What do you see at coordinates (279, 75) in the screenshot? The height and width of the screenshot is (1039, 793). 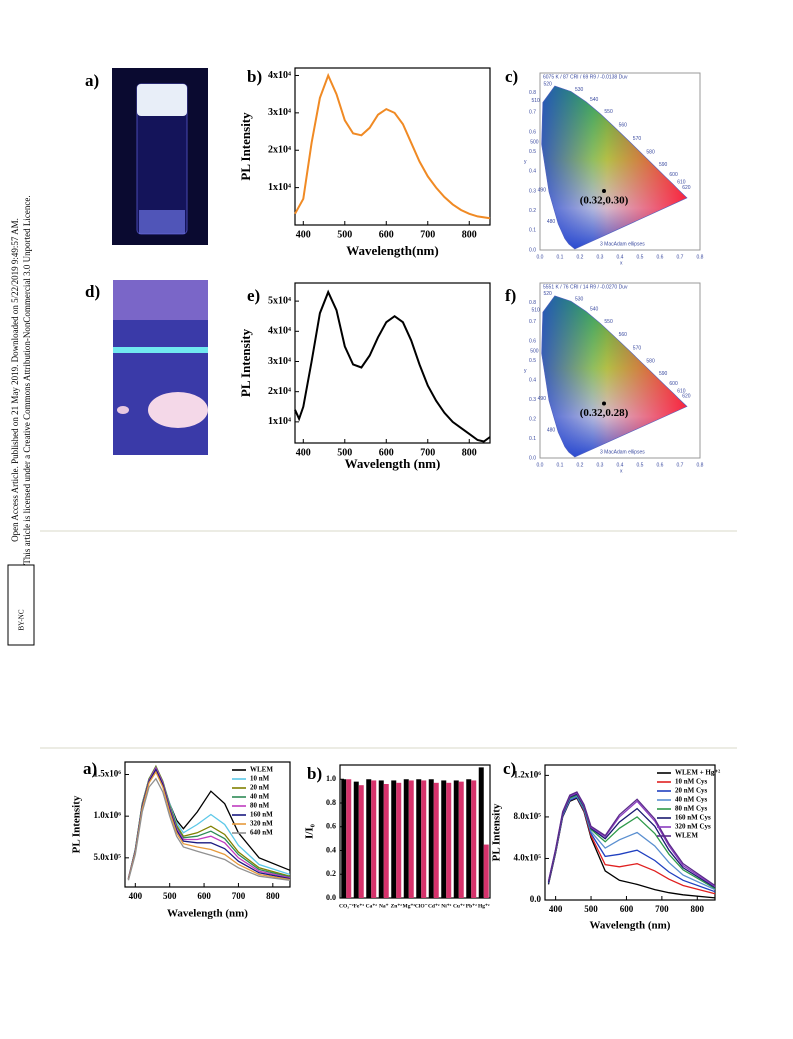 I see `y-tick-label: 4x10⁴` at bounding box center [279, 75].